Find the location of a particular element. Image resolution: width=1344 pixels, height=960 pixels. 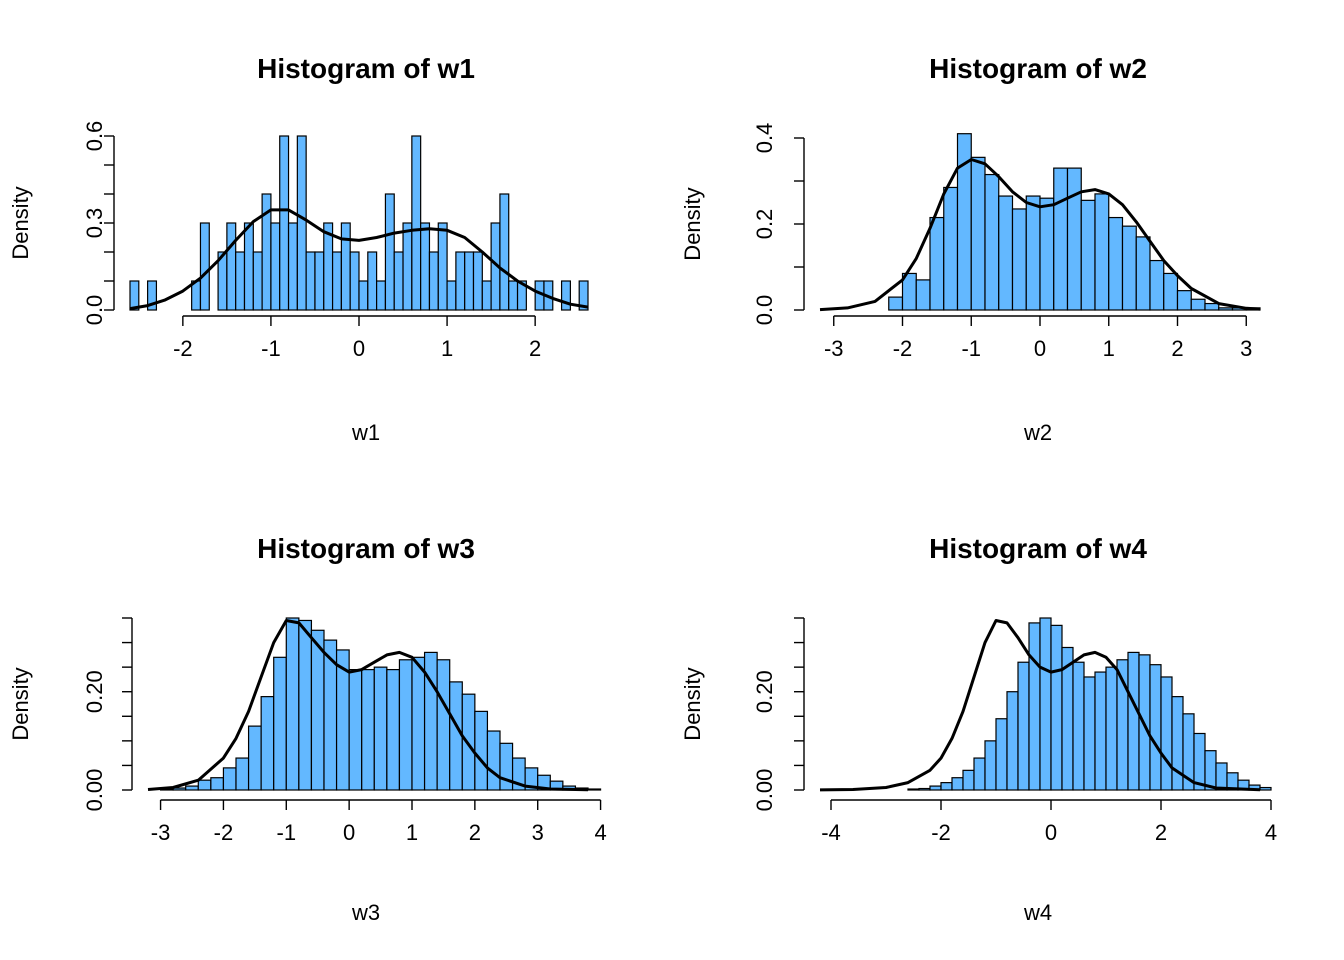

chart-title: Histogram of w1 is located at coordinates (366, 68).